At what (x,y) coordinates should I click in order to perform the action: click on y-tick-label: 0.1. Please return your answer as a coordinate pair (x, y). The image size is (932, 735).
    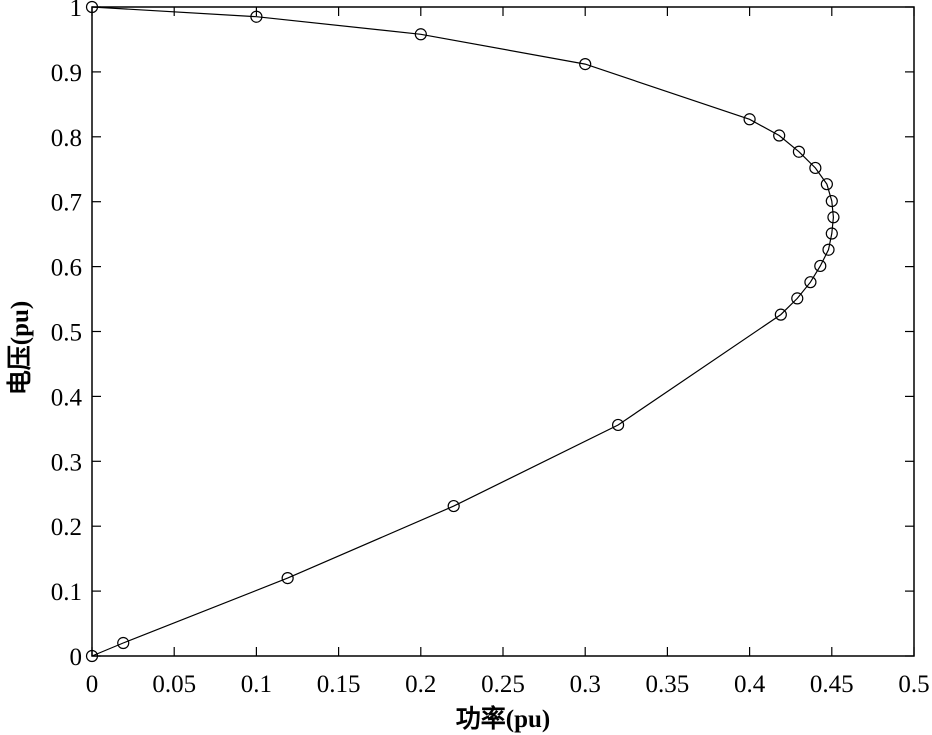
    Looking at the image, I should click on (66, 592).